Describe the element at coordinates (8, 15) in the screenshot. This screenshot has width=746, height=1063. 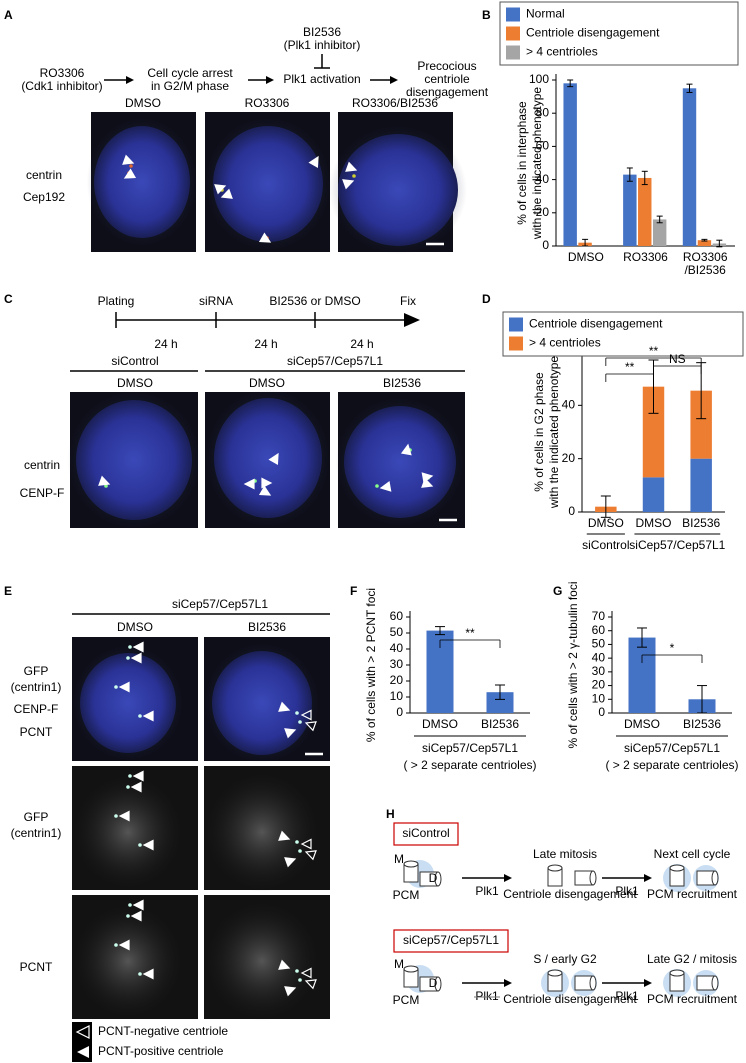
I see `panel-label: A` at that location.